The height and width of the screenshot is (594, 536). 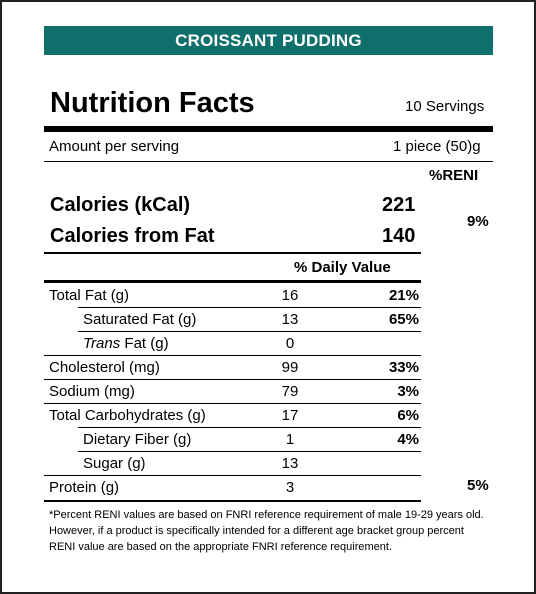 I want to click on thick-divider, so click(x=268, y=129).